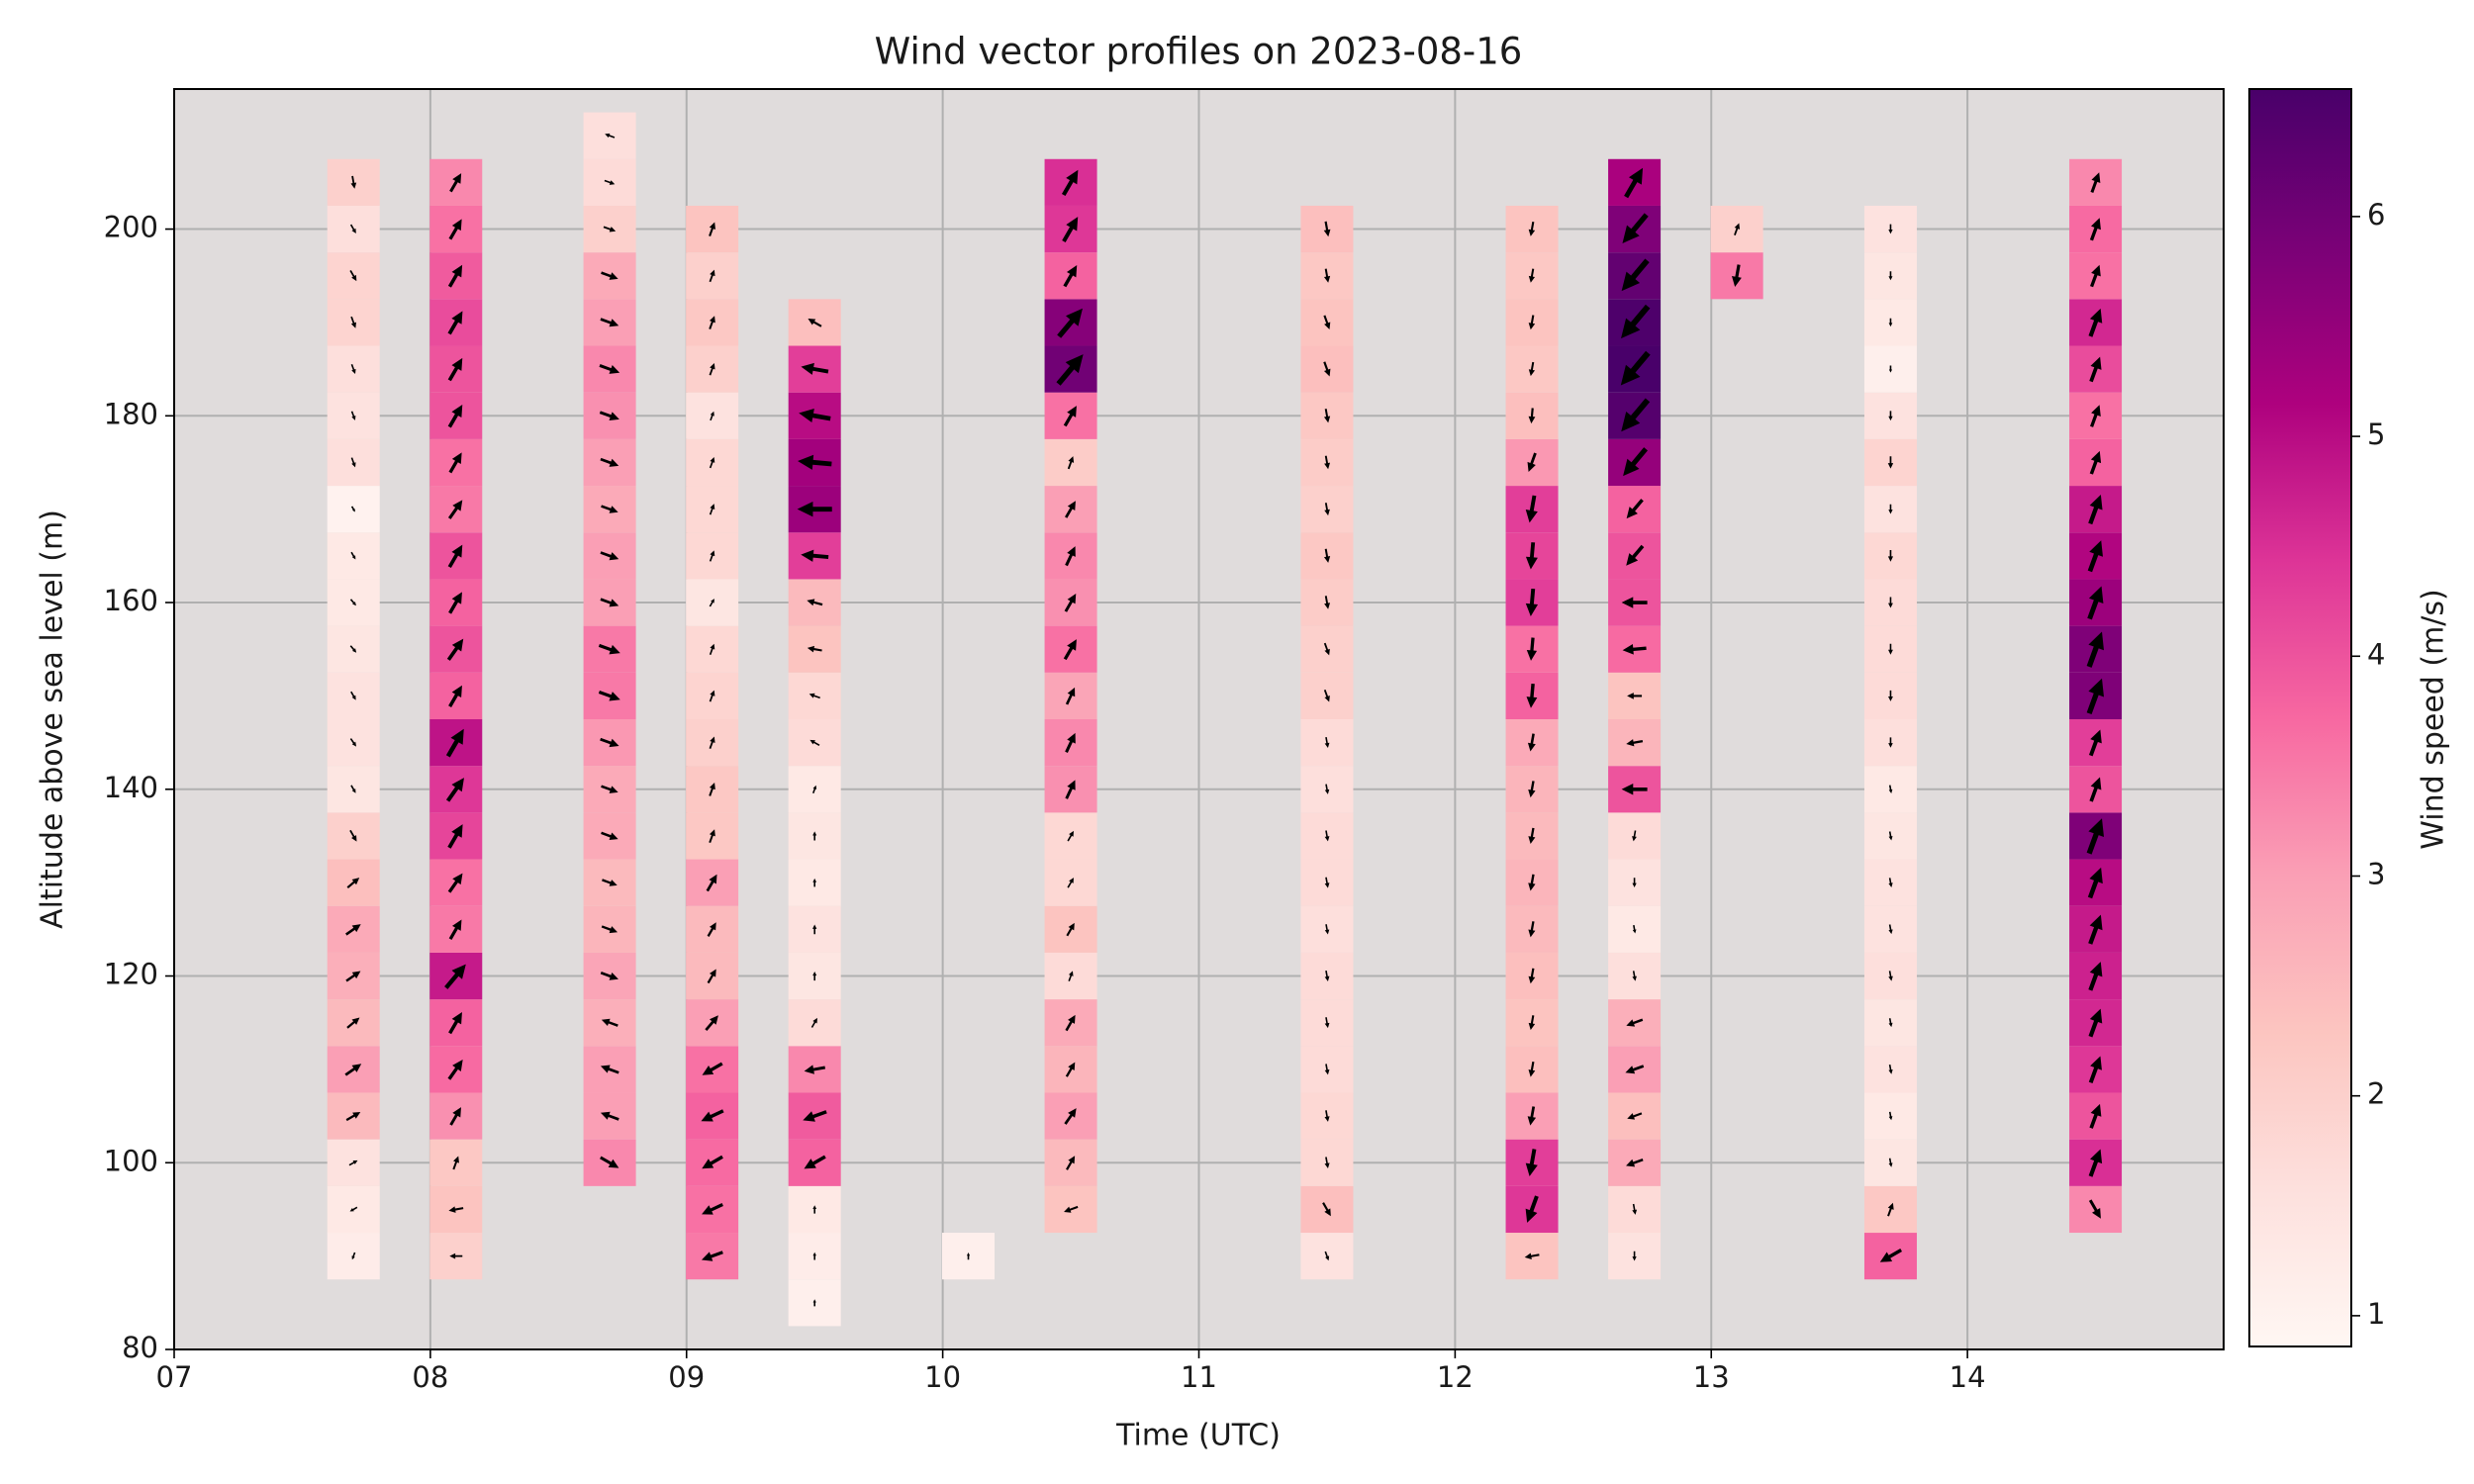  I want to click on y-tick-label: 140, so click(131, 787).